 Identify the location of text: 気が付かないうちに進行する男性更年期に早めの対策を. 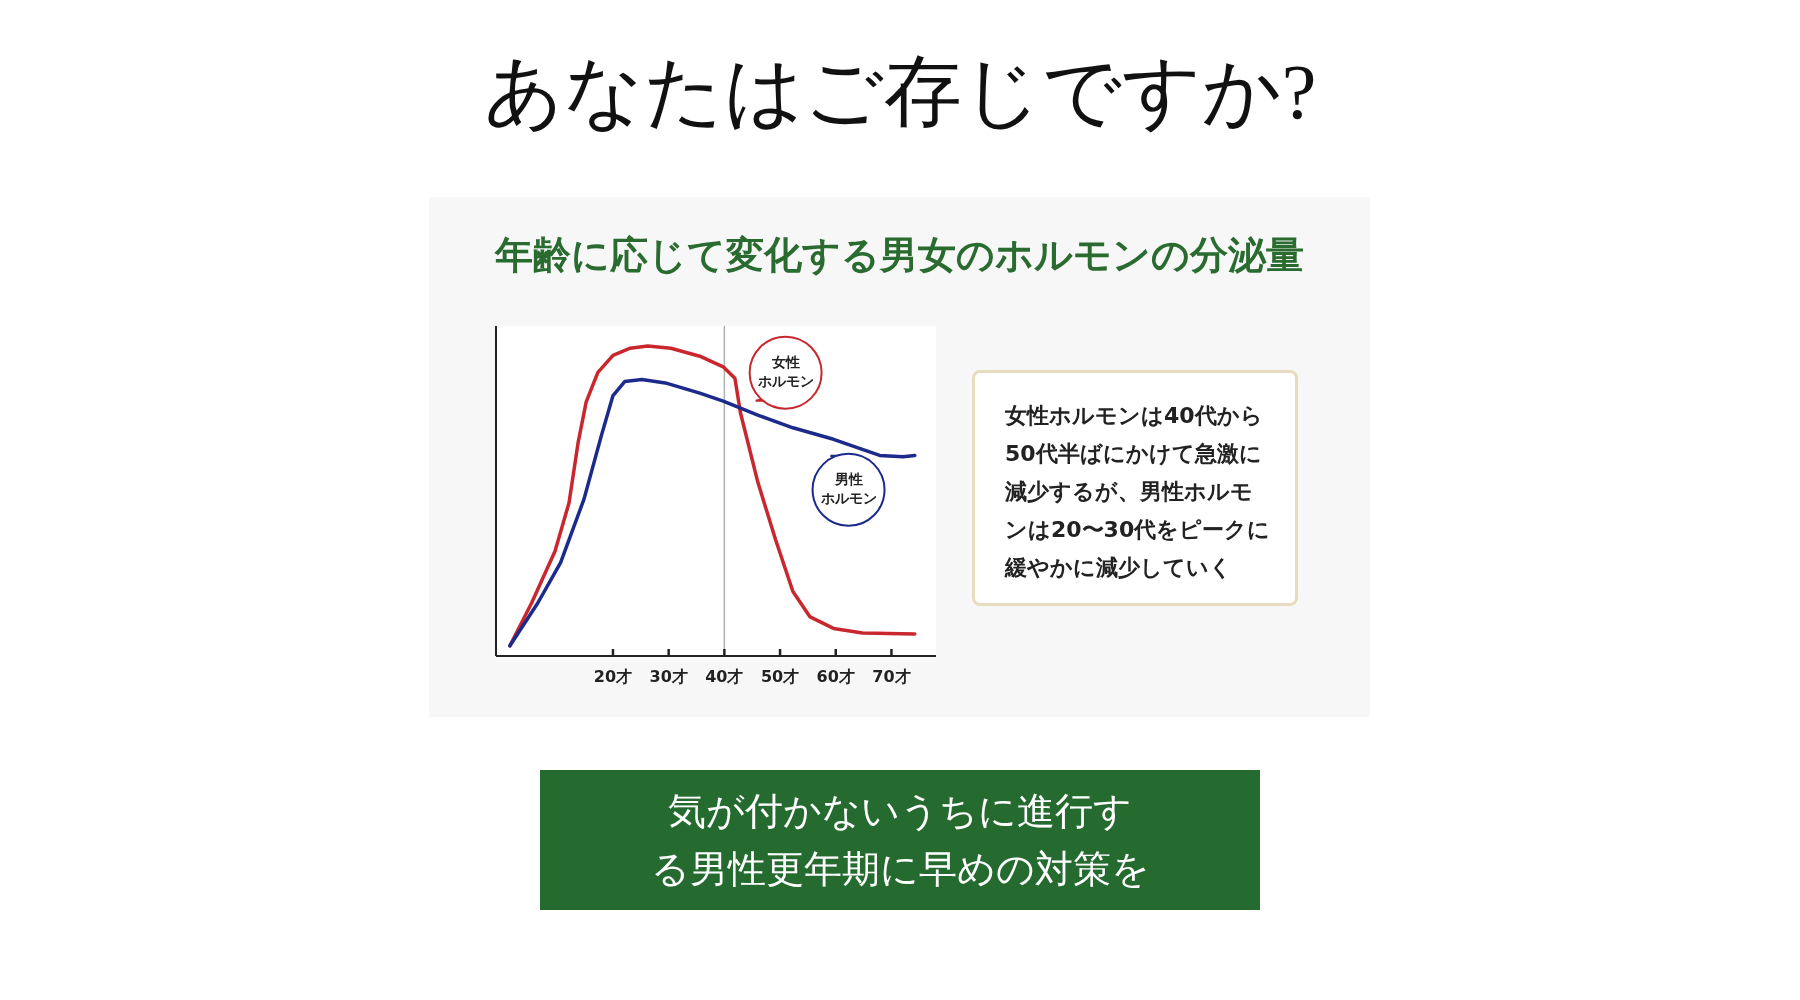
(900, 840).